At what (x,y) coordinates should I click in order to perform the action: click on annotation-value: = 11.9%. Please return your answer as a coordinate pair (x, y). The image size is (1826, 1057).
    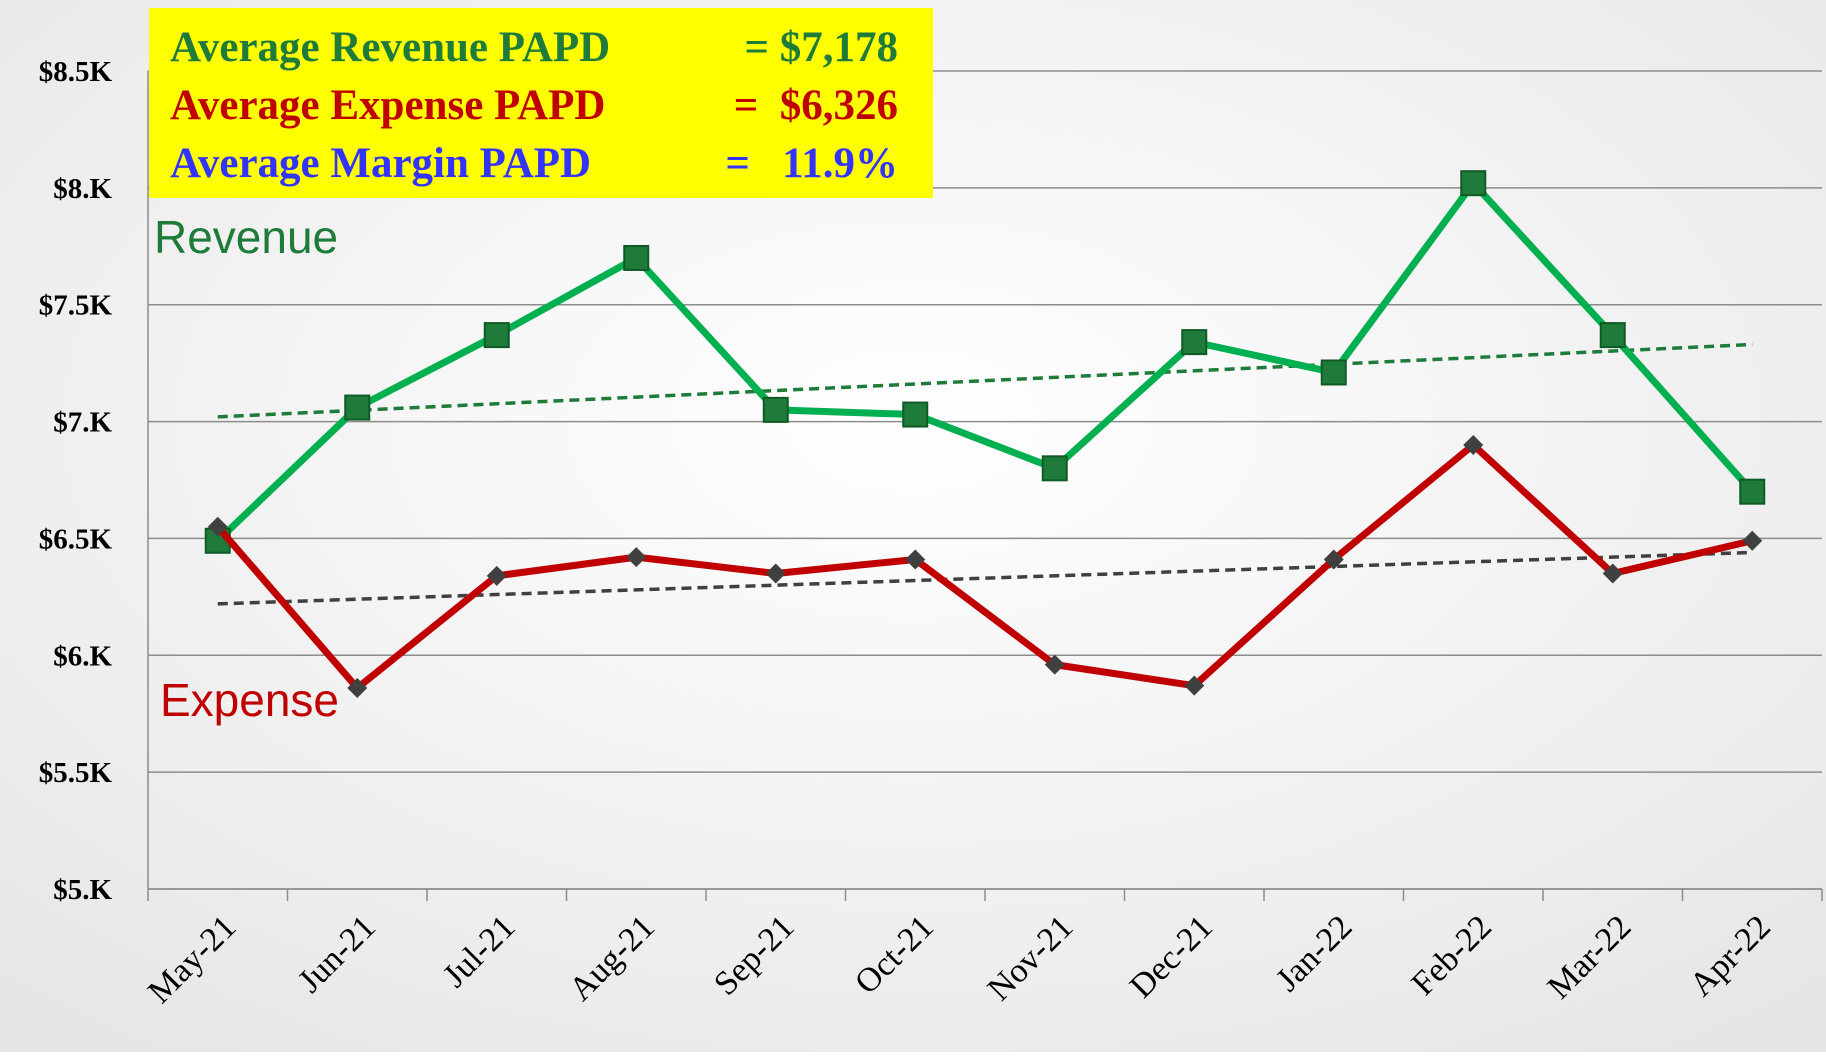
    Looking at the image, I should click on (811, 163).